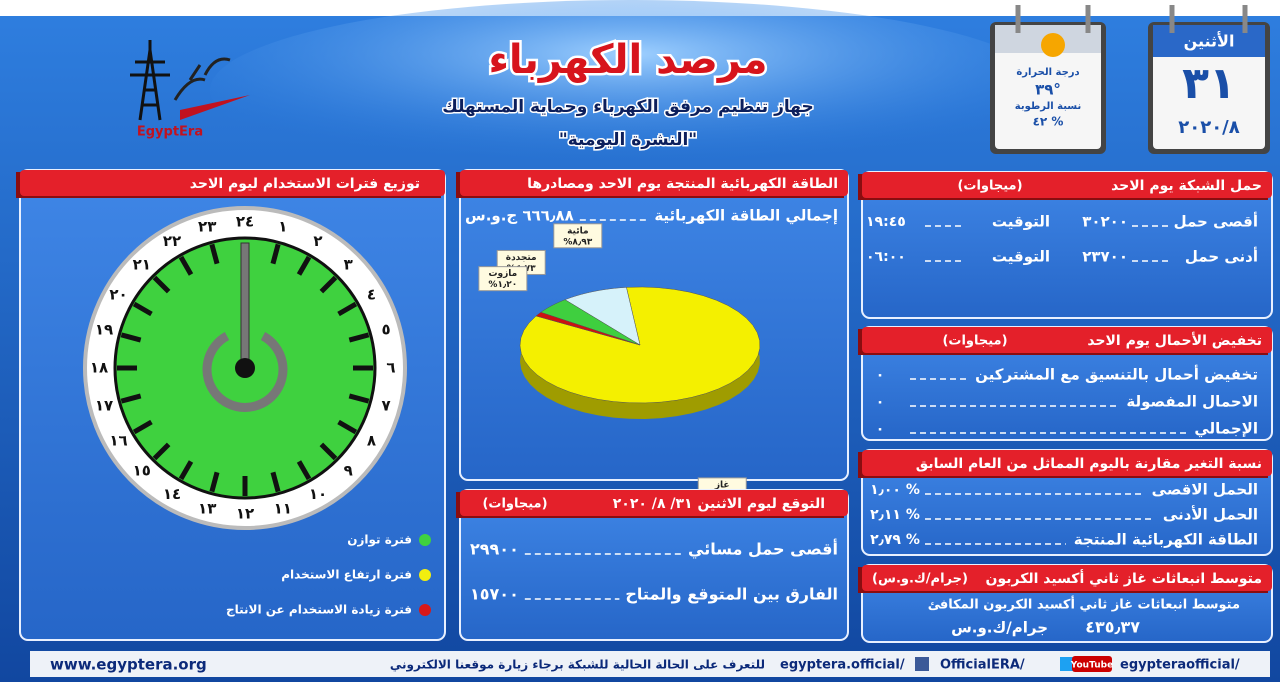  I want to click on youtube-icon, so click(1092, 664).